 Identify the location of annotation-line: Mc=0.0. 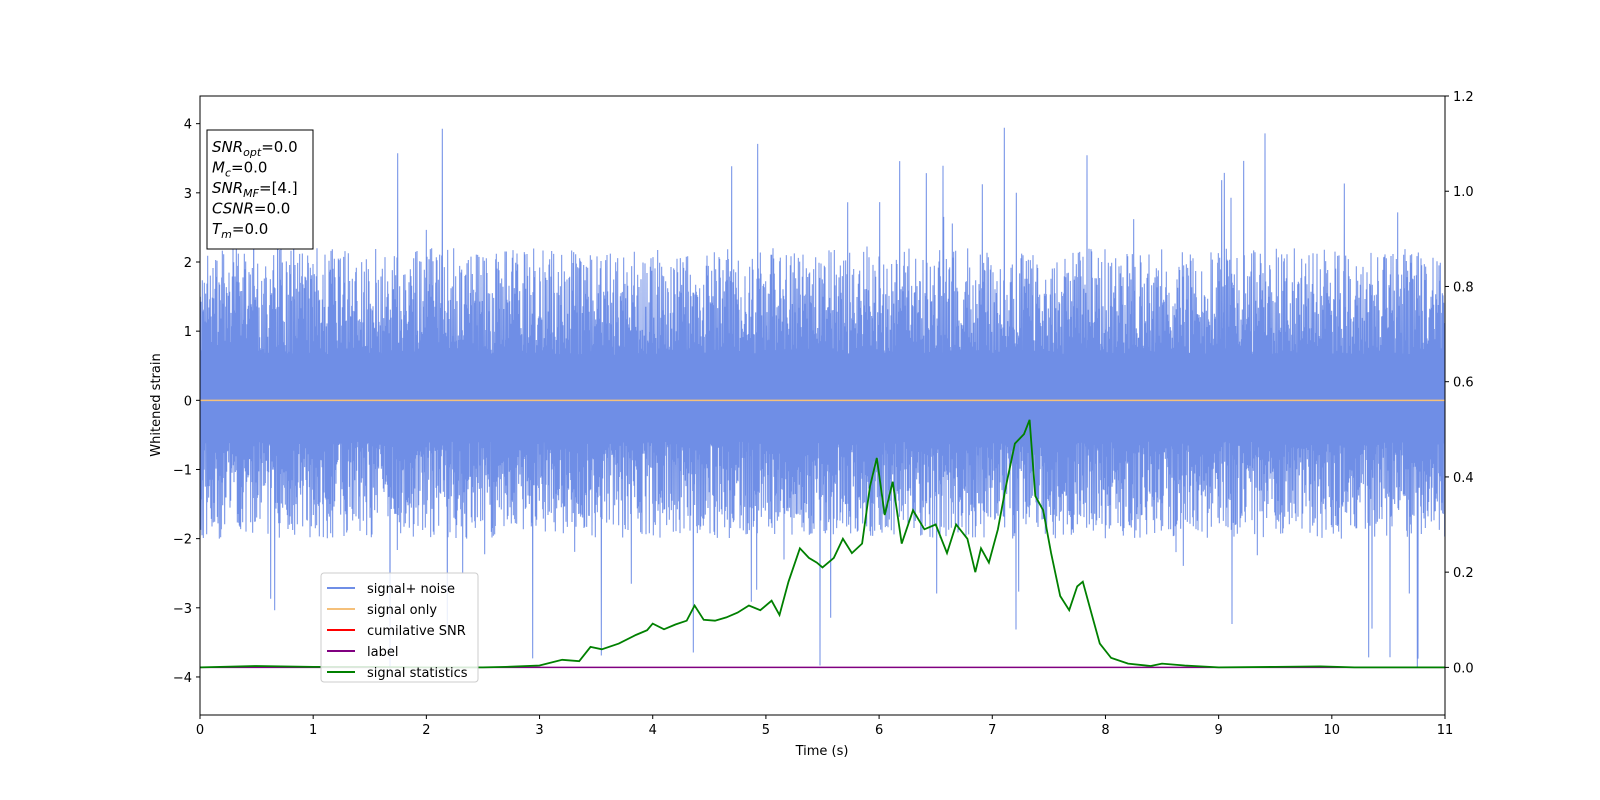
(239, 169).